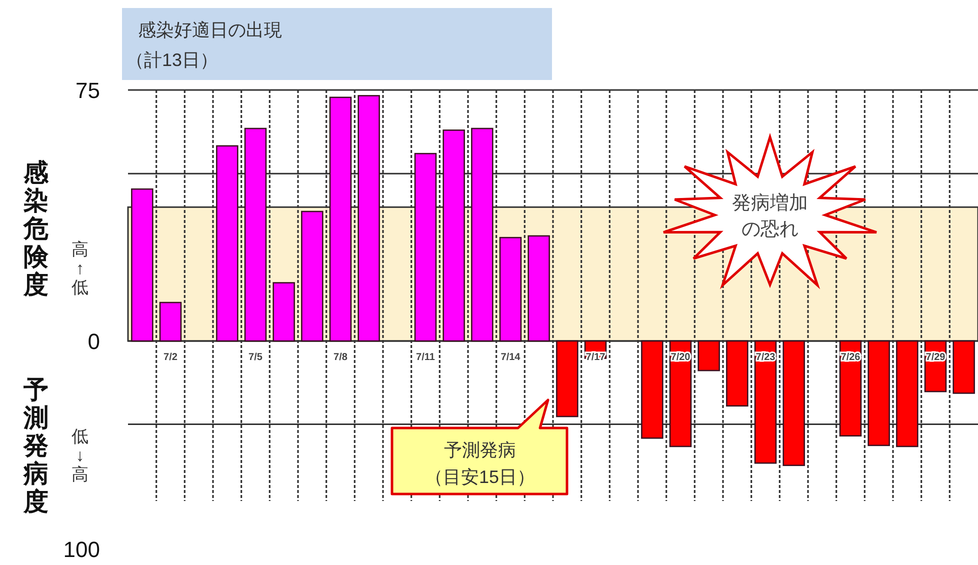 The image size is (978, 565). Describe the element at coordinates (35, 446) in the screenshot. I see `y2-axis-title: 予測発病度` at that location.